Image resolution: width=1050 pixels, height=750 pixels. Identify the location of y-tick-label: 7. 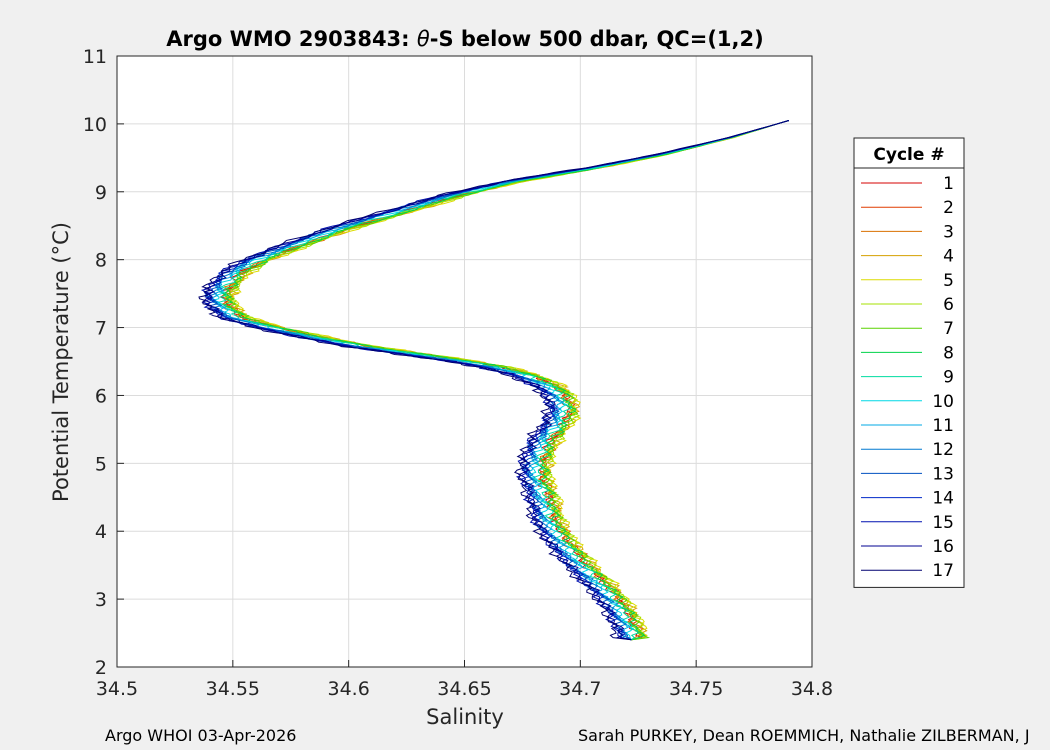
(101, 329).